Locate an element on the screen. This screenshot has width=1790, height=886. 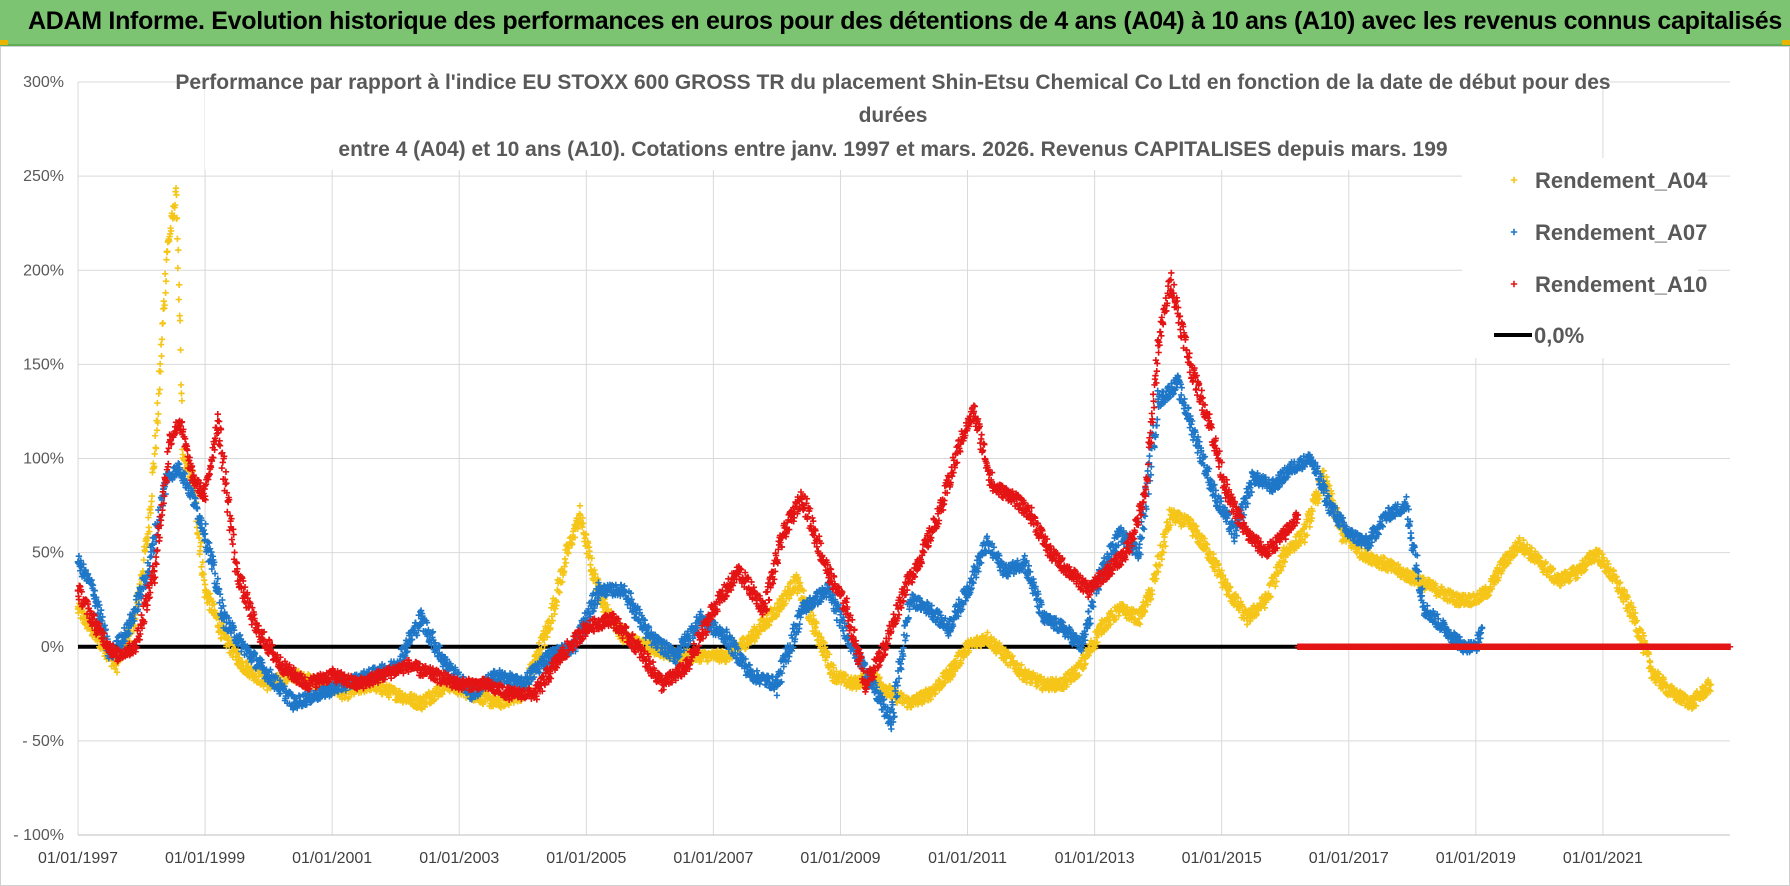
x-tick-label: 01/01/2003 is located at coordinates (459, 858).